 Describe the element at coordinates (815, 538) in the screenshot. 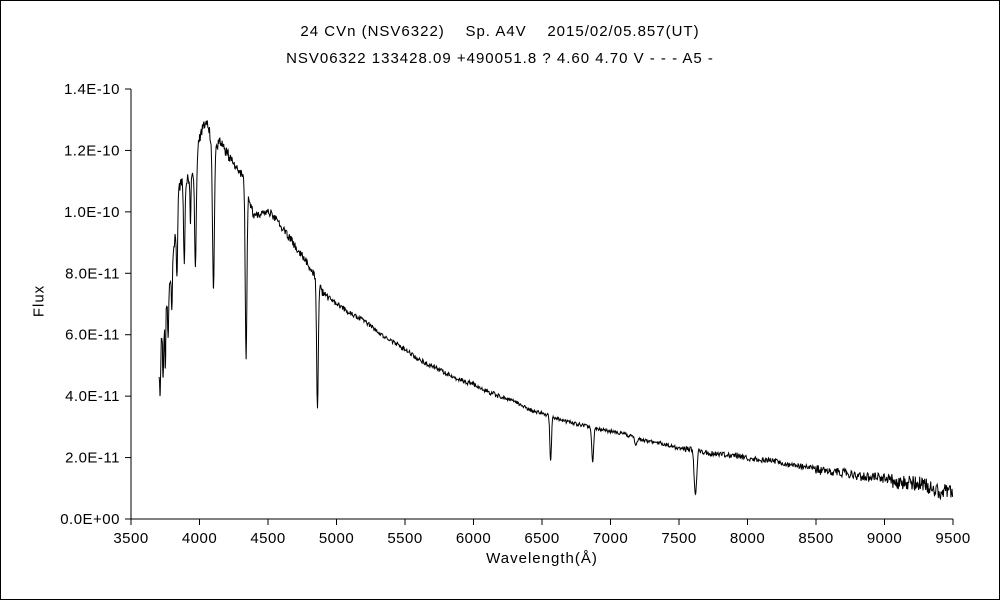

I see `x-tick-label: 8500` at that location.